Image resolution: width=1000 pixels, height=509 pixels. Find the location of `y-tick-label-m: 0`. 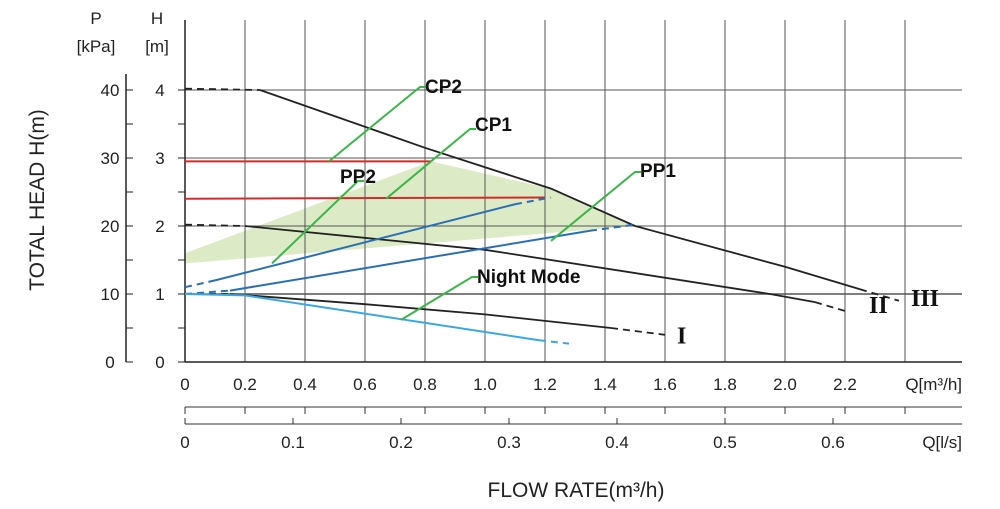

y-tick-label-m: 0 is located at coordinates (159, 362).